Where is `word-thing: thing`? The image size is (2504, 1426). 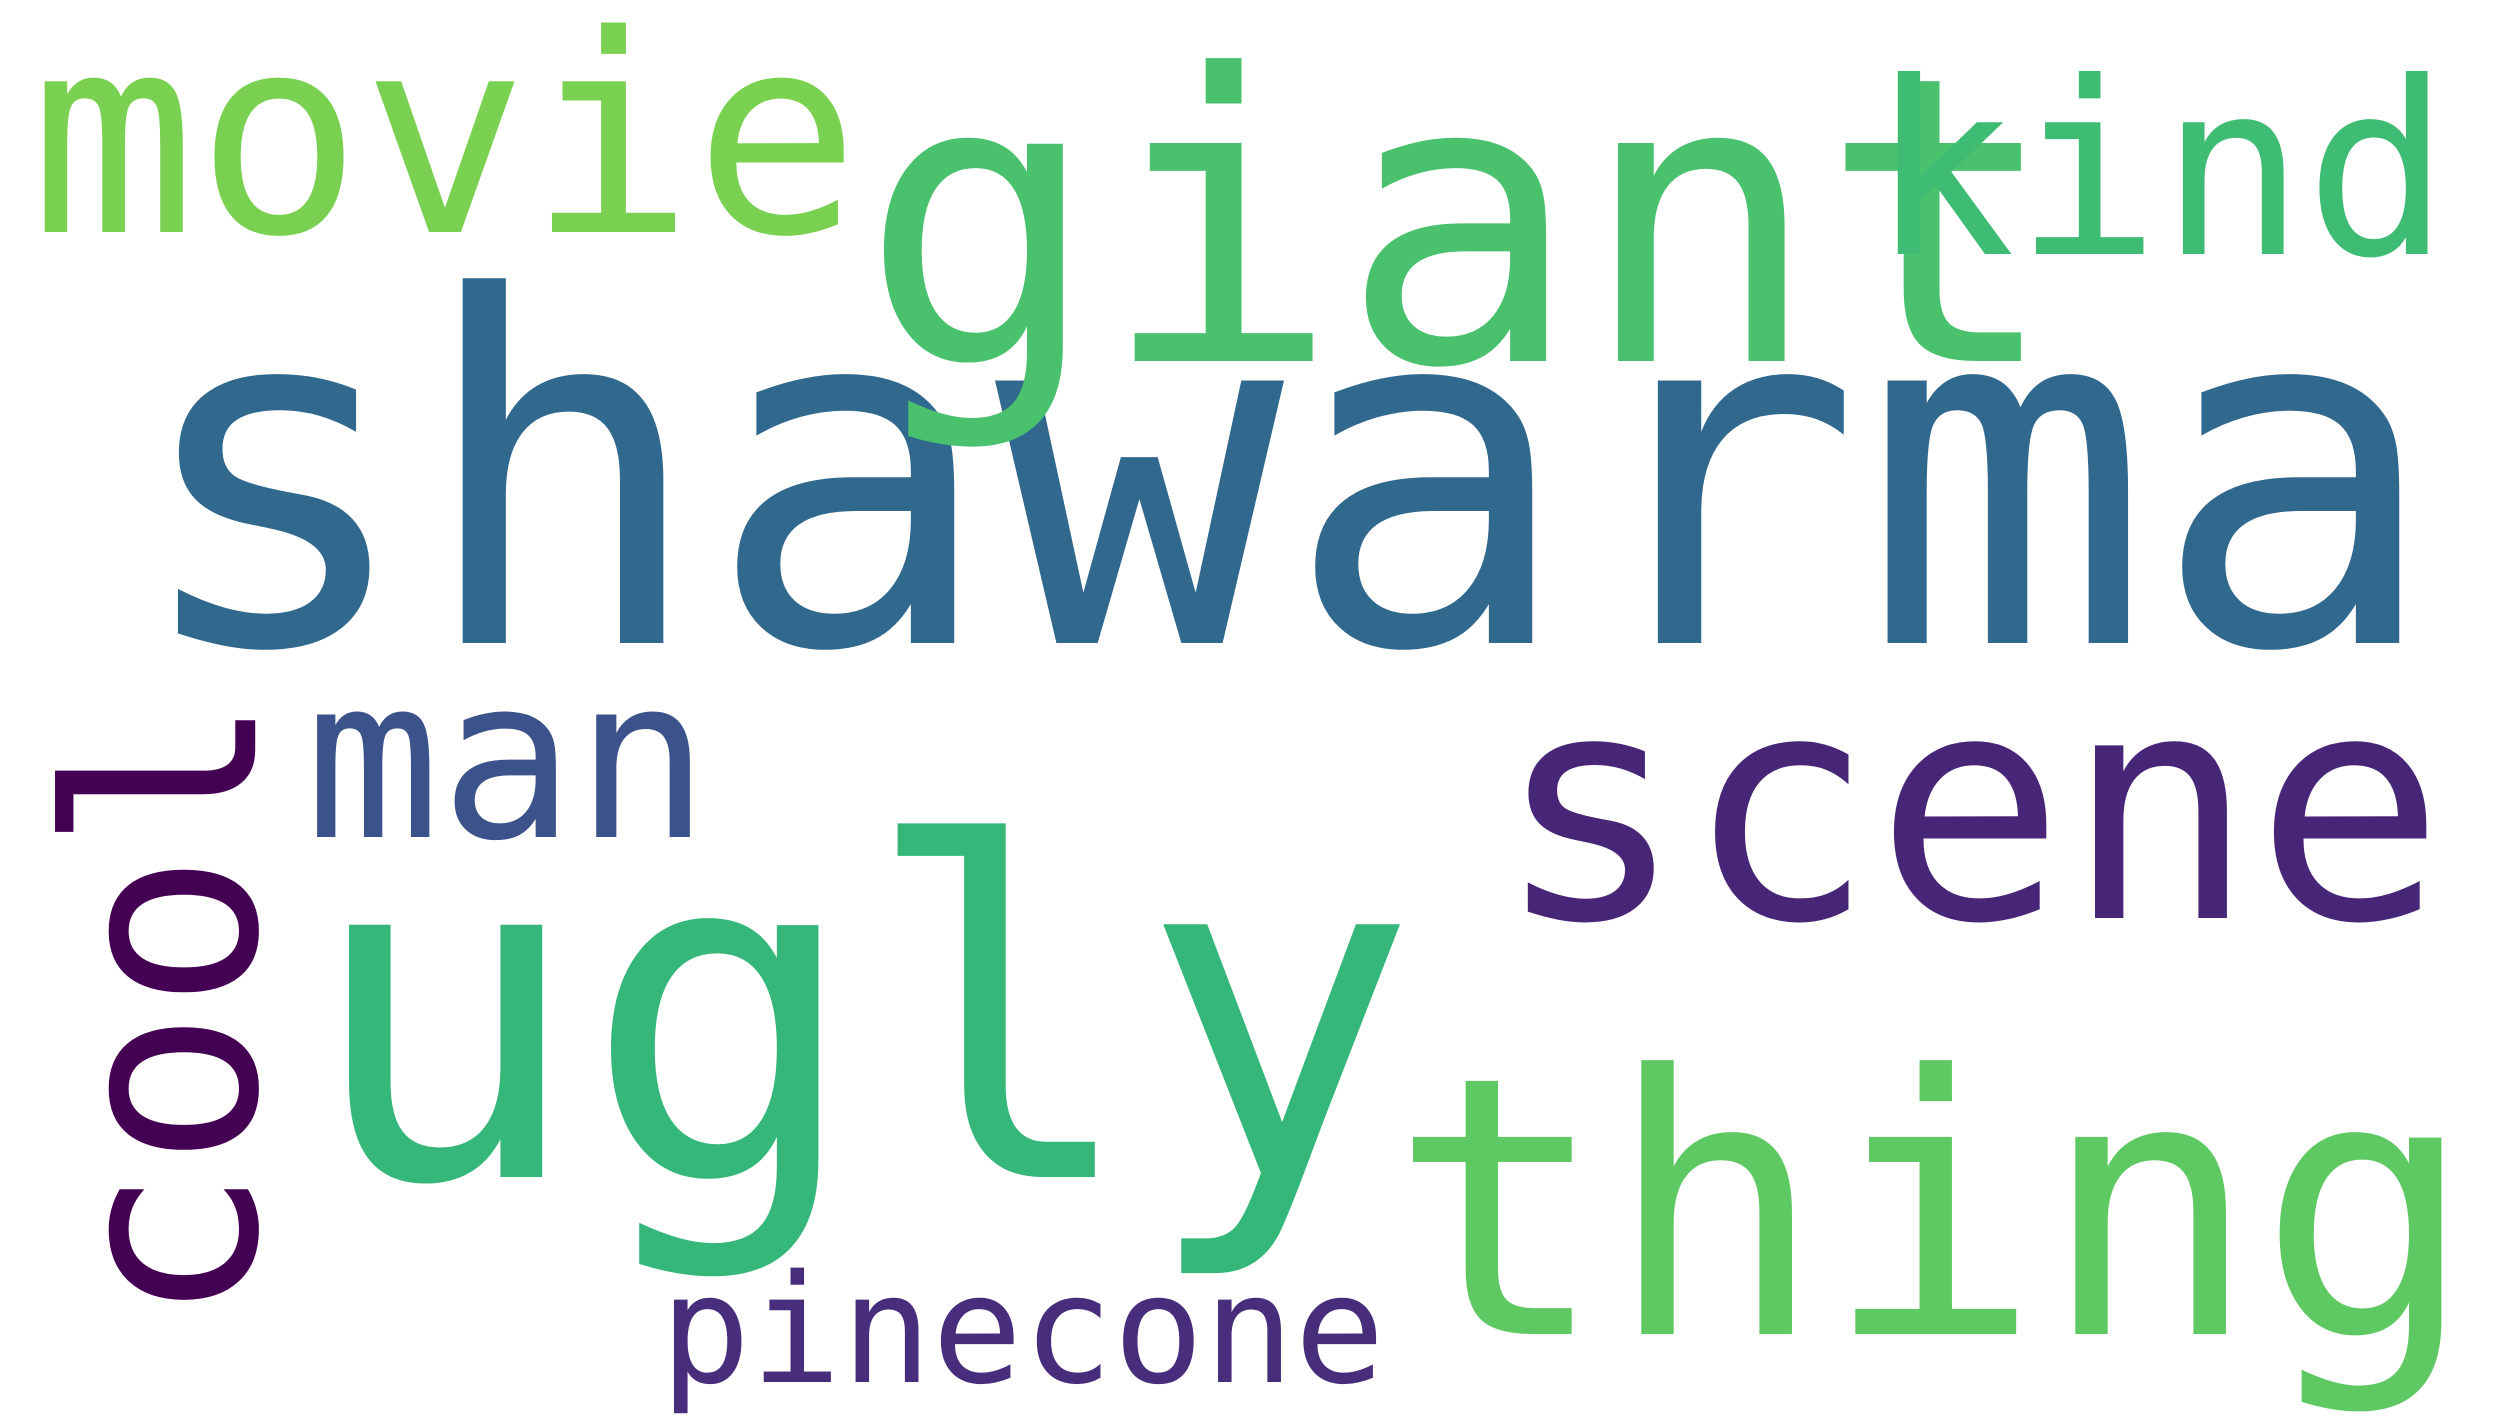 word-thing: thing is located at coordinates (1932, 1209).